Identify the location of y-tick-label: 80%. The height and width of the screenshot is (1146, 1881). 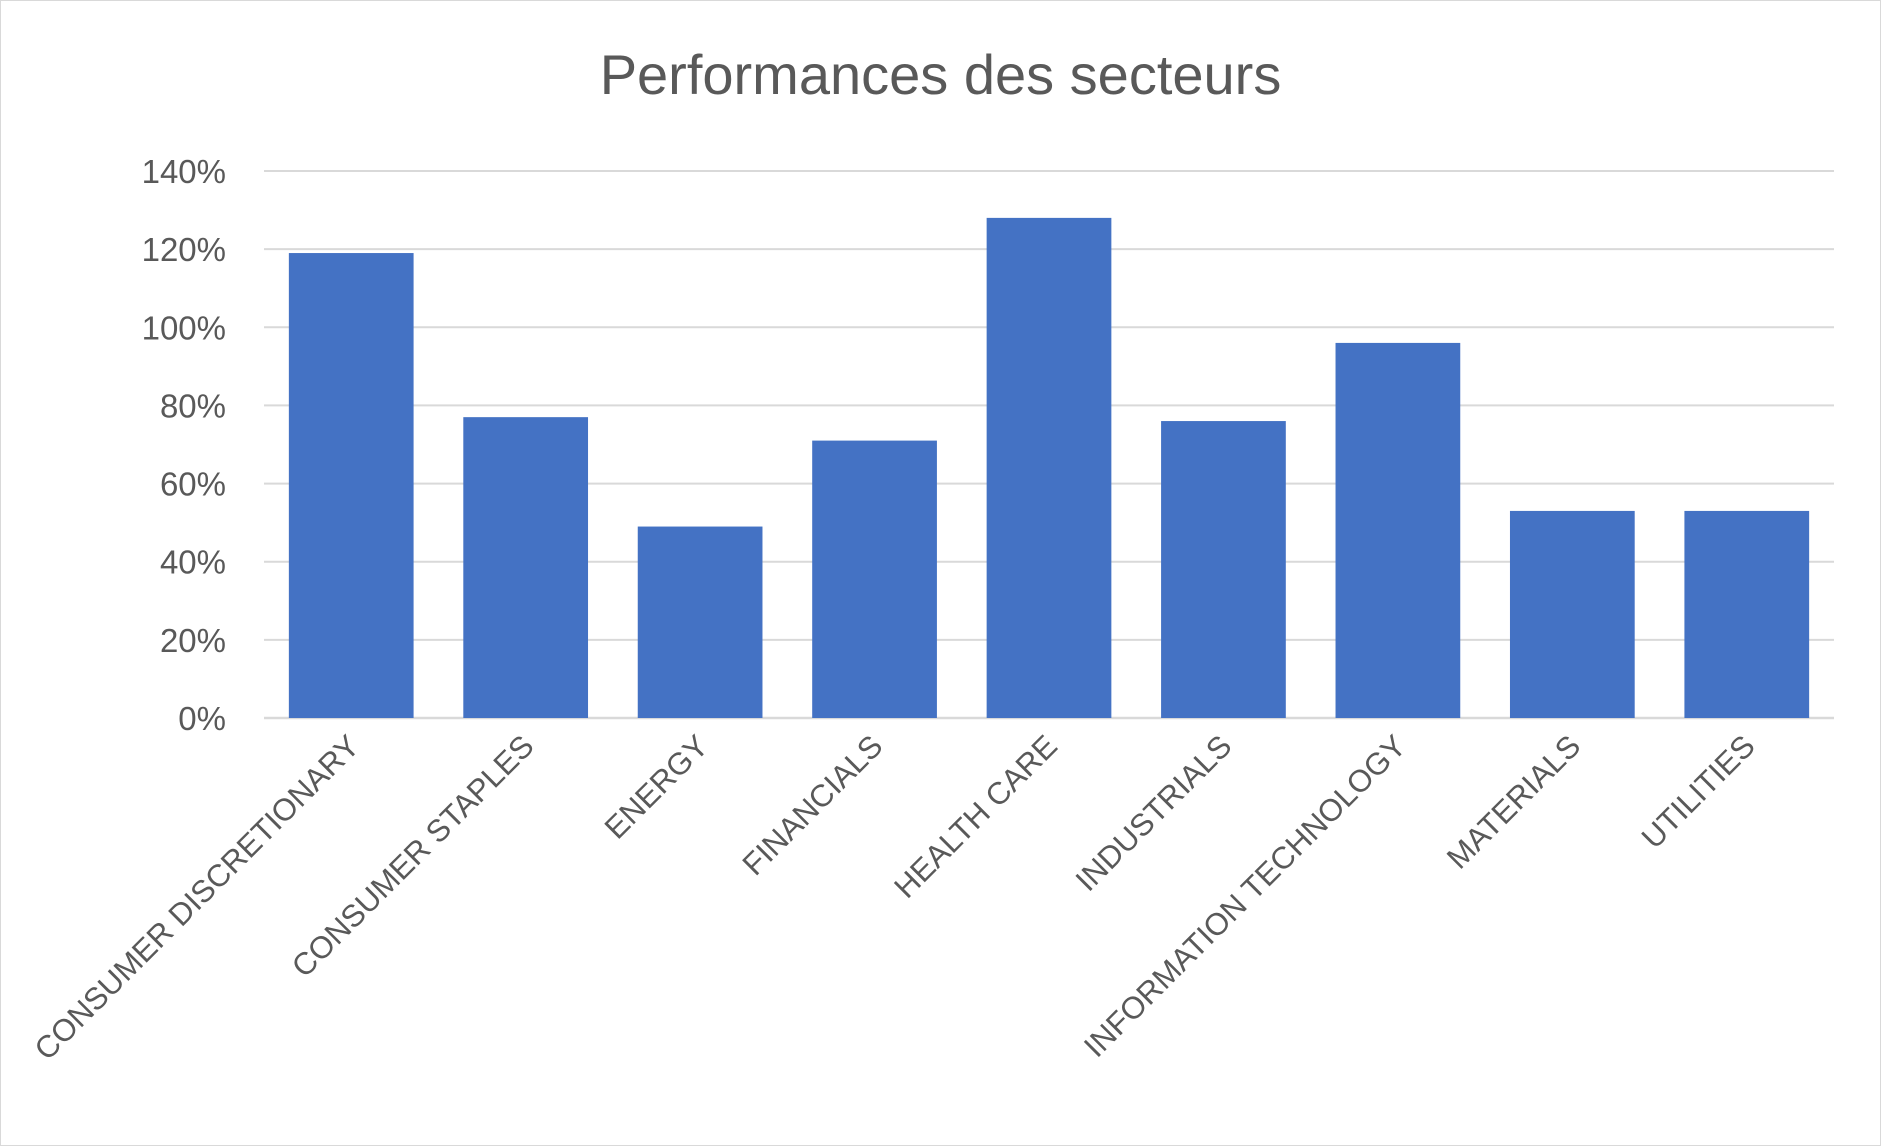
(193, 405).